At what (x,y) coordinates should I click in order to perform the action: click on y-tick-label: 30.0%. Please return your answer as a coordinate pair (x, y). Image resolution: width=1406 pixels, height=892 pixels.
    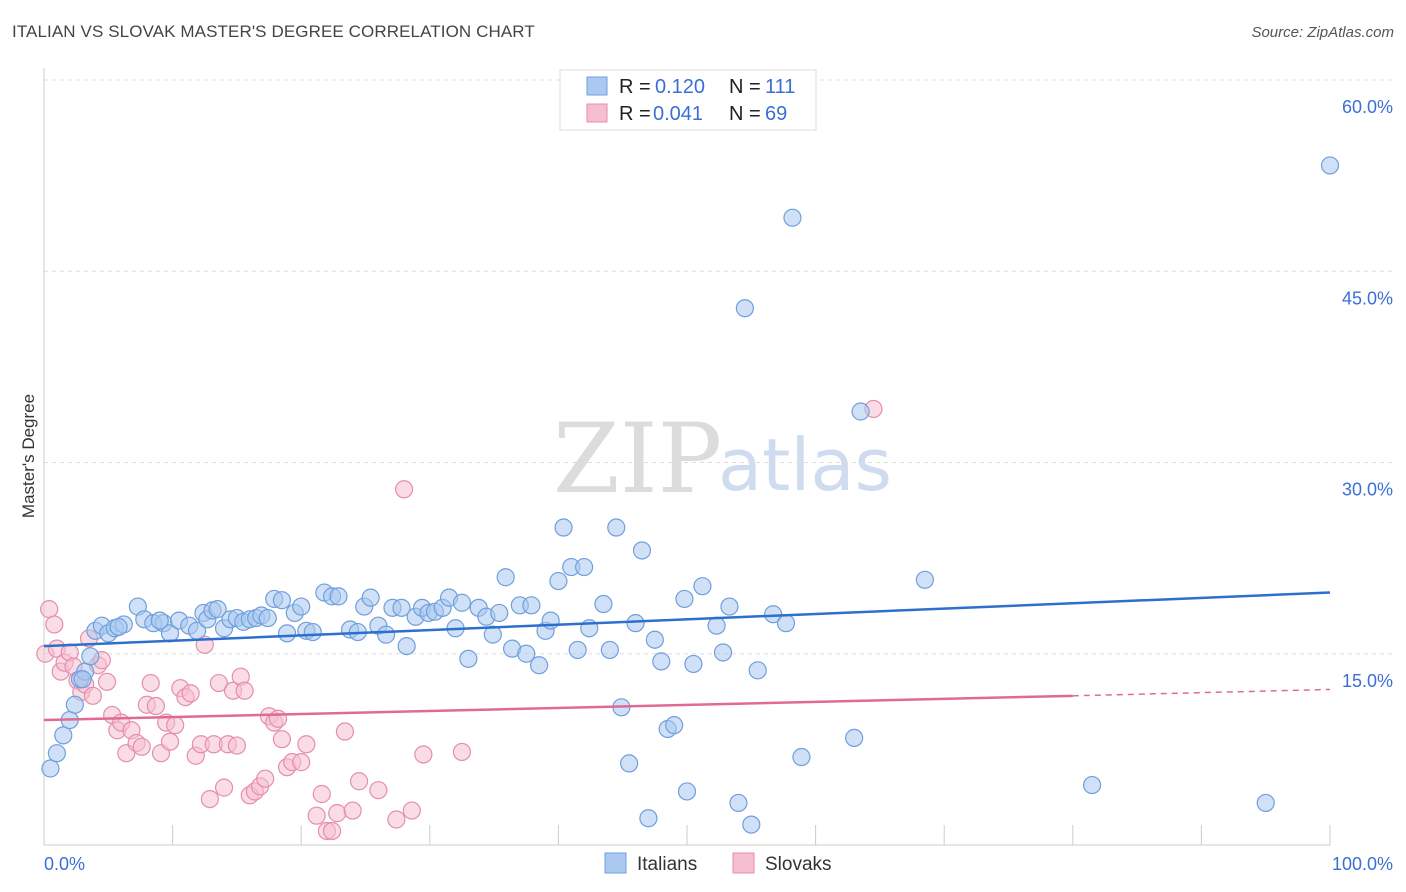
    Looking at the image, I should click on (1367, 490).